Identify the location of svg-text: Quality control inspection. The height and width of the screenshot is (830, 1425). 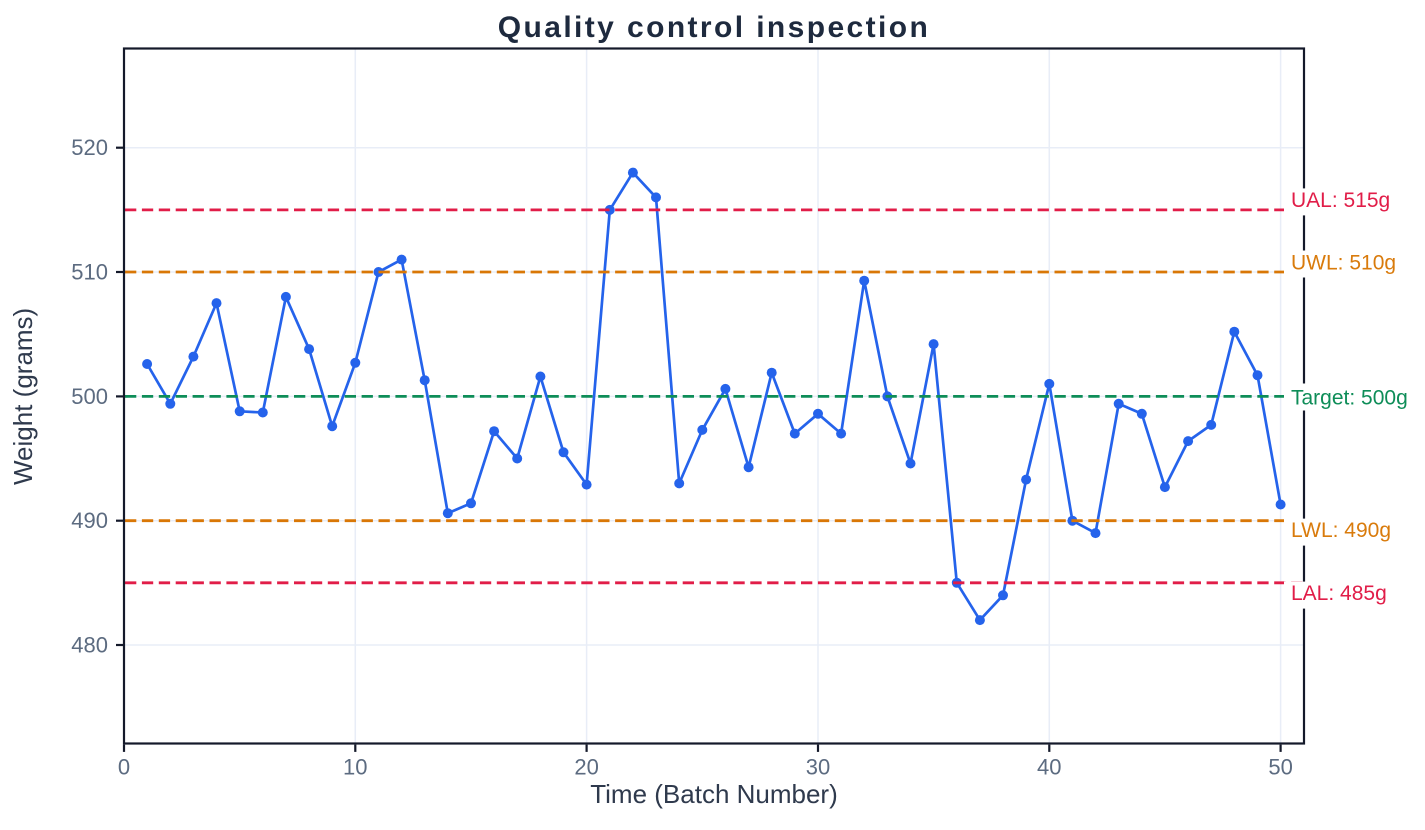
(714, 27).